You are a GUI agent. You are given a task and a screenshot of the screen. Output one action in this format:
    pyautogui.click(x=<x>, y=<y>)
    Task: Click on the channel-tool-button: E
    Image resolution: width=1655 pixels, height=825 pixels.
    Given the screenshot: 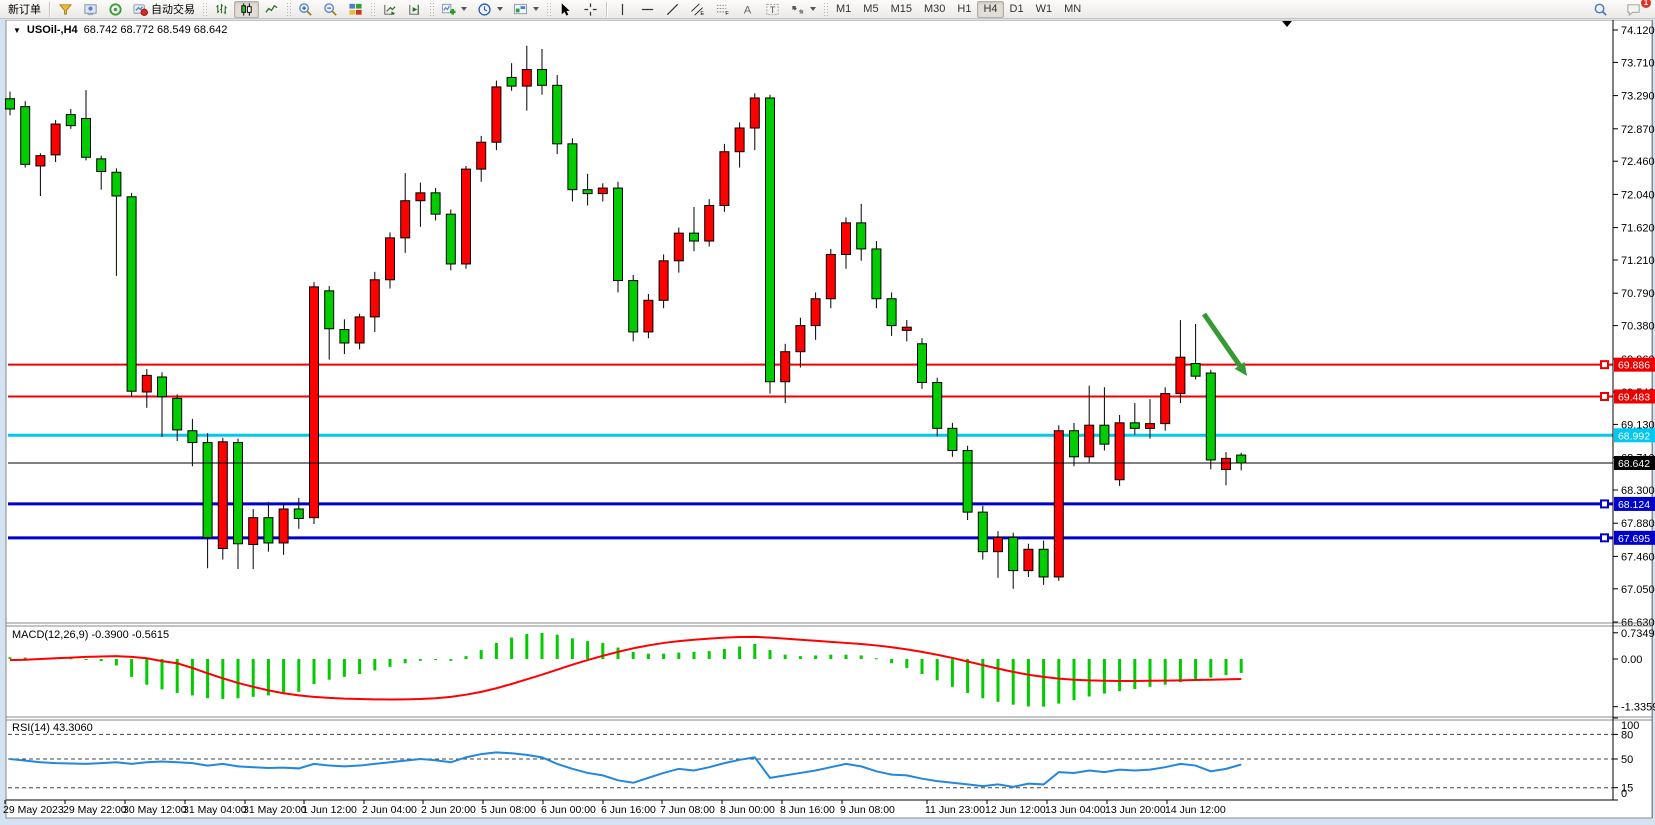 What is the action you would take?
    pyautogui.click(x=697, y=9)
    